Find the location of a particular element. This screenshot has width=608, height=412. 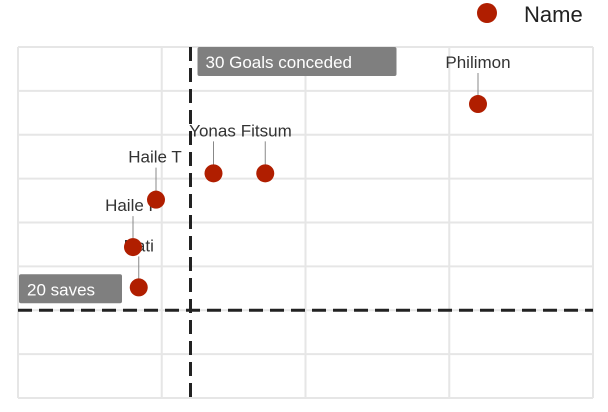

point-label: Haile F is located at coordinates (132, 205).